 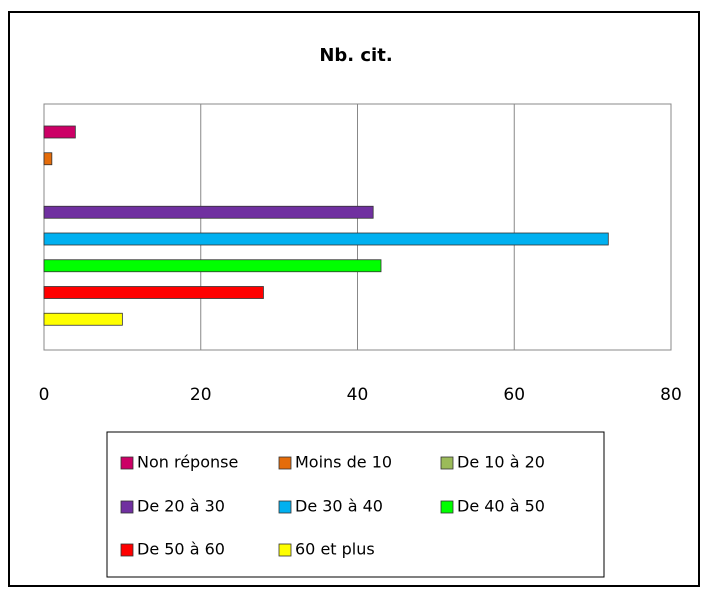 What do you see at coordinates (501, 506) in the screenshot?
I see `legend-label: De 40 à 50` at bounding box center [501, 506].